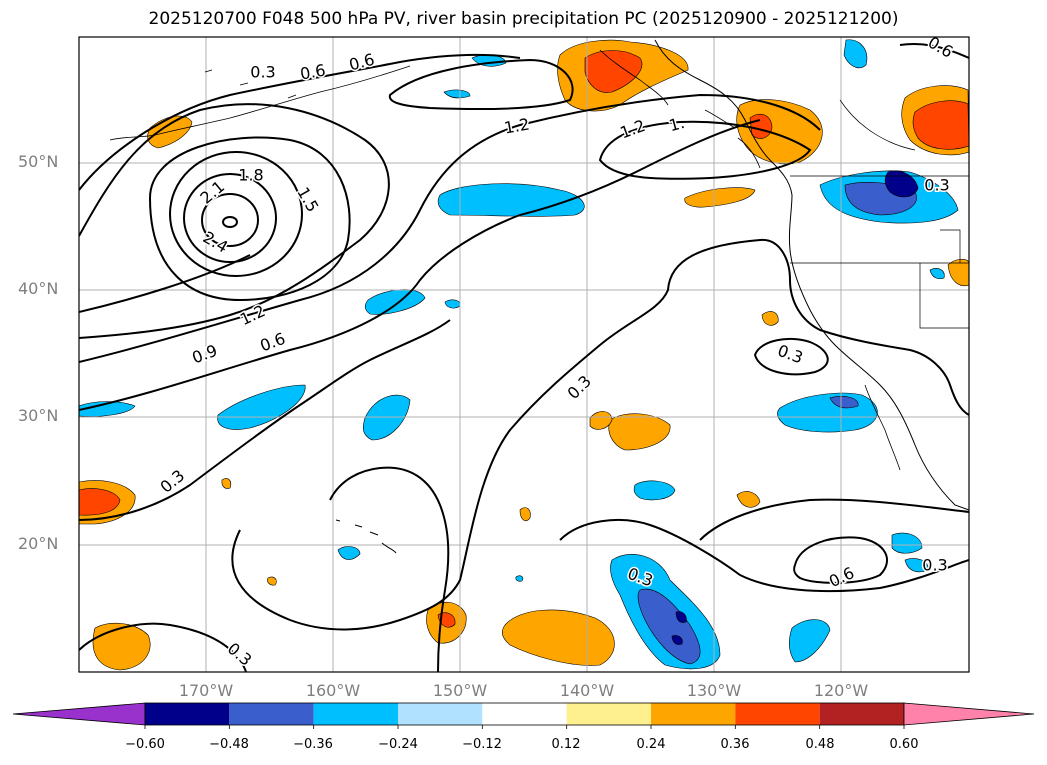 Image resolution: width=1047 pixels, height=765 pixels. I want to click on colorbar-tick-label: −0.36, so click(313, 744).